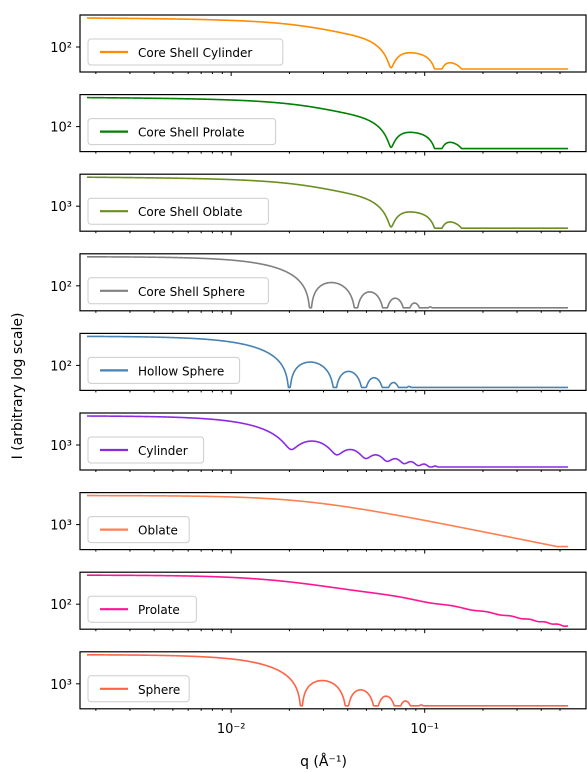 The height and width of the screenshot is (772, 587). I want to click on panel-cylinder: 10³ Cylinder, so click(318, 443).